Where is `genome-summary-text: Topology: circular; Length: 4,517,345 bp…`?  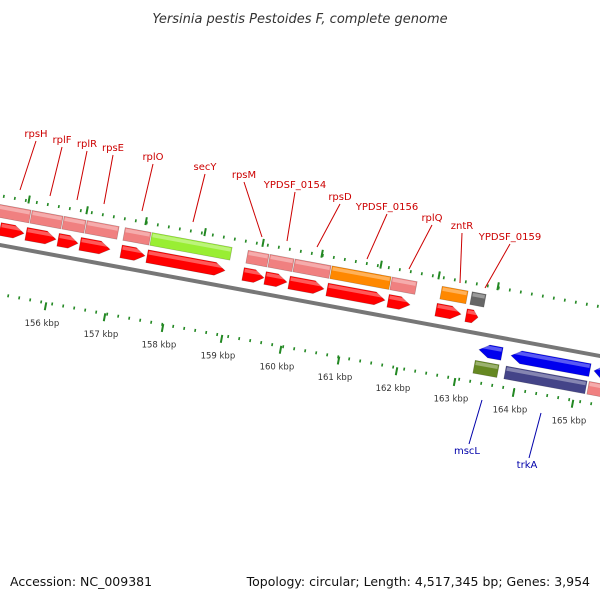 genome-summary-text: Topology: circular; Length: 4,517,345 bp… is located at coordinates (418, 581).